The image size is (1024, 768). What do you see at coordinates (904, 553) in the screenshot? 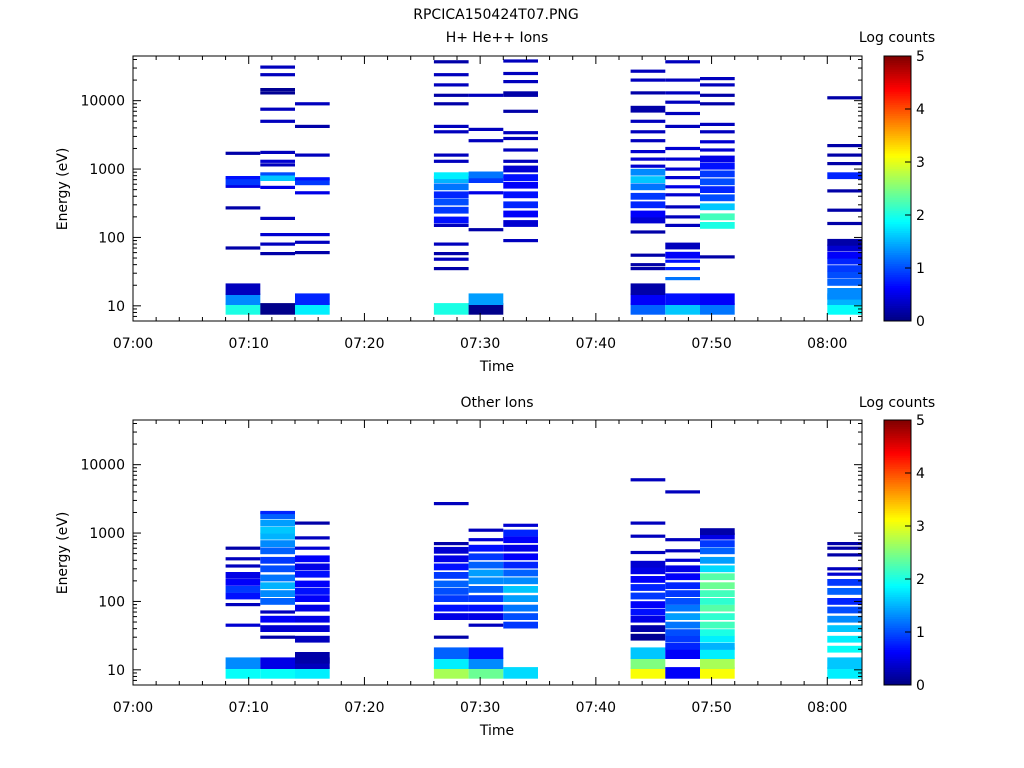
I see `colorbar: 0 1 2 3 4 5` at bounding box center [904, 553].